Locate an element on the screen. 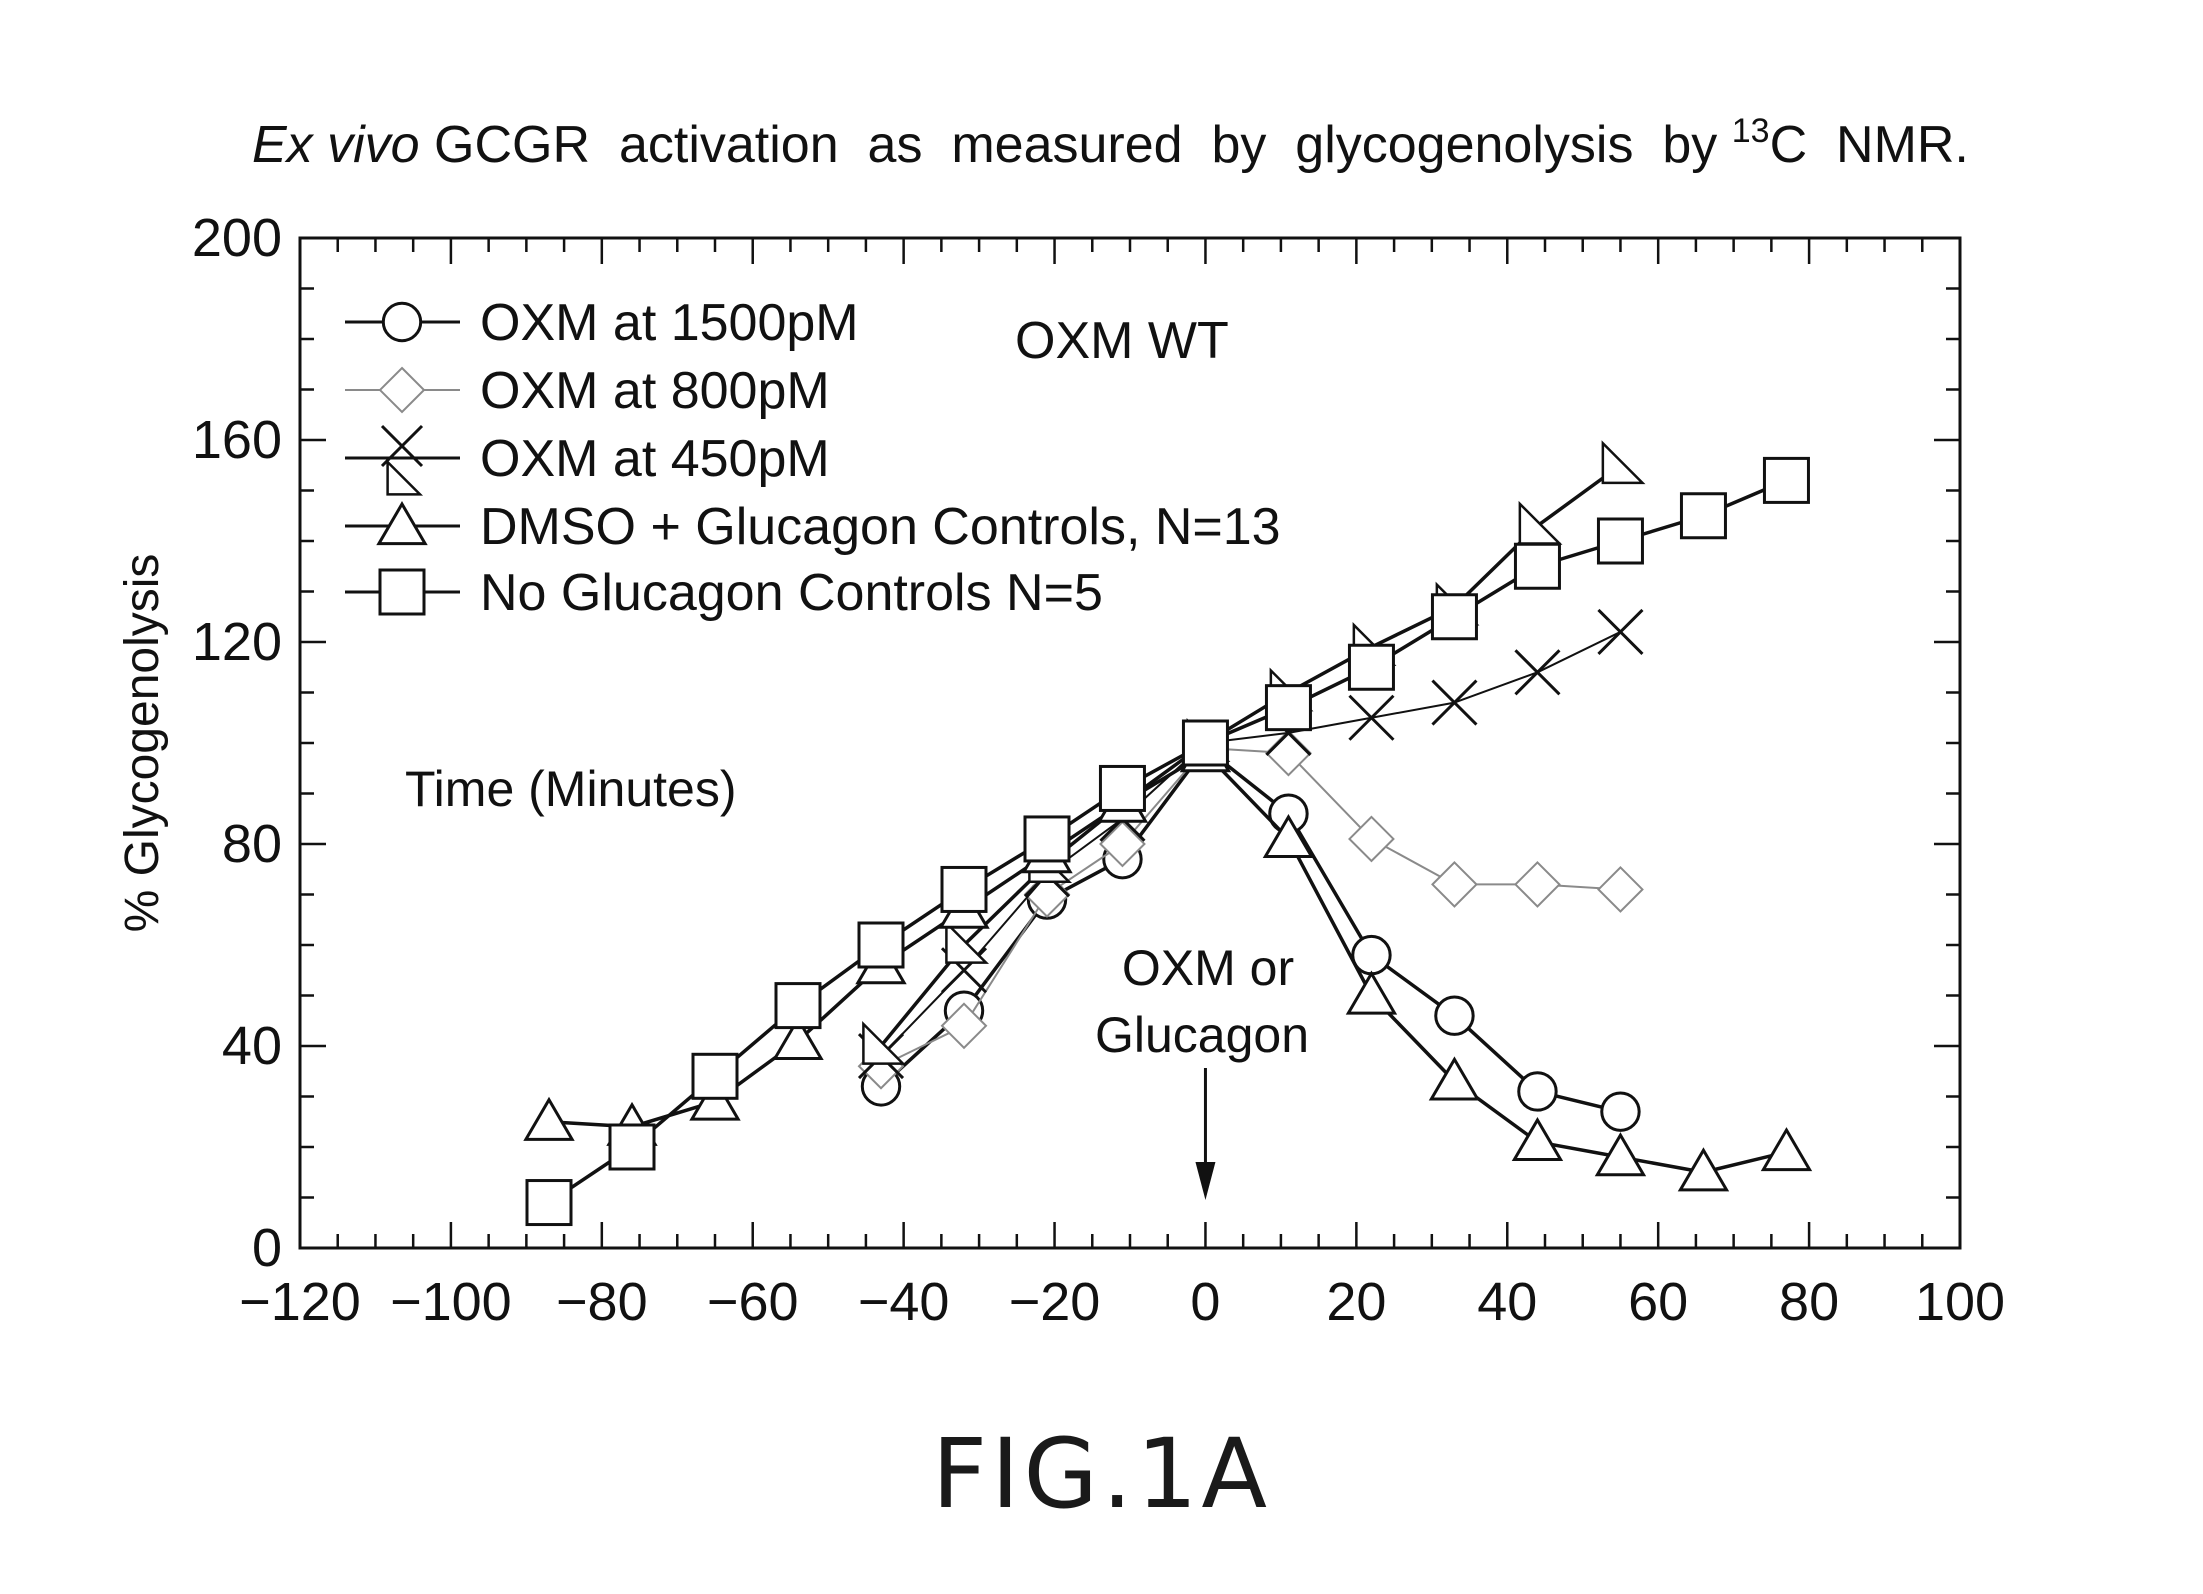 Image resolution: width=2203 pixels, height=1594 pixels. panel-label: OXM WT is located at coordinates (1122, 341).